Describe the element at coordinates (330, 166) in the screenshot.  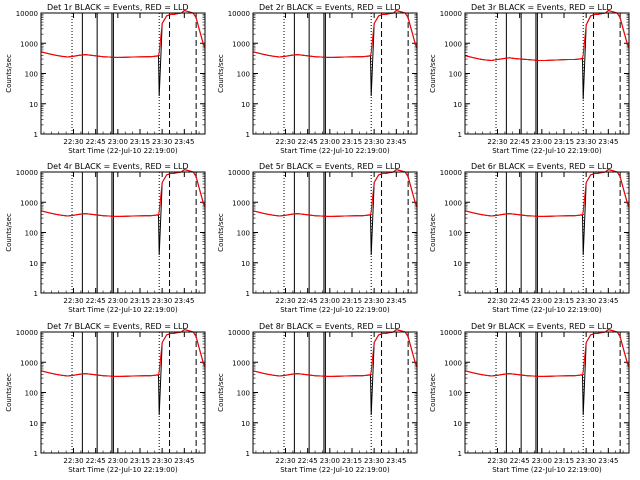
I see `plot-title: Det 5r BLACK = Events, RED = LLD` at that location.